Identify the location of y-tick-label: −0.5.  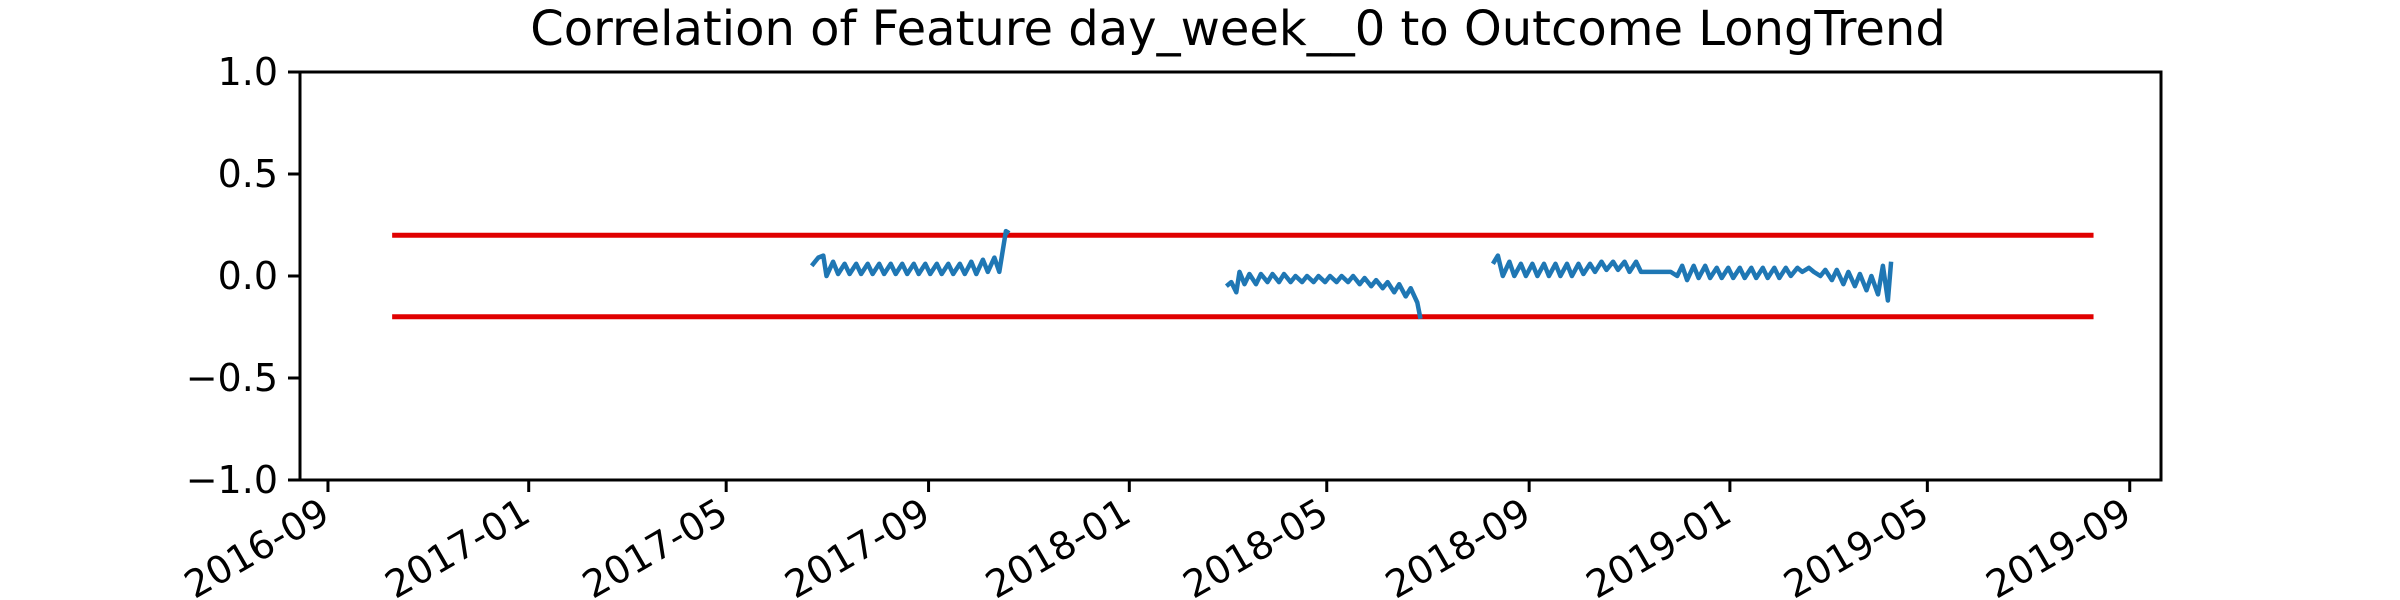
(232, 378).